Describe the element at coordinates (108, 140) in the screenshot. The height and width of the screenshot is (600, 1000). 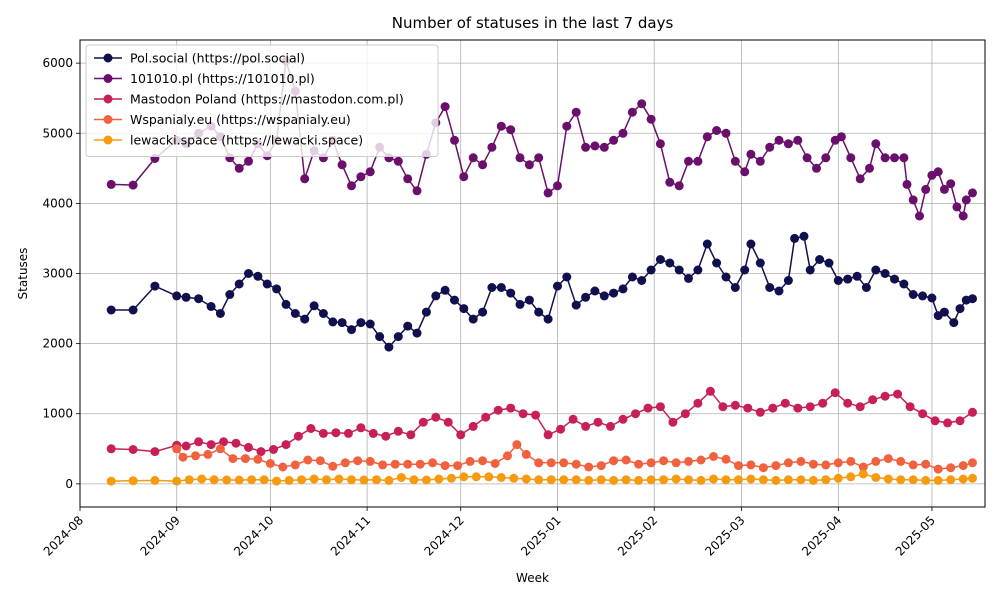
I see `legend-marker` at that location.